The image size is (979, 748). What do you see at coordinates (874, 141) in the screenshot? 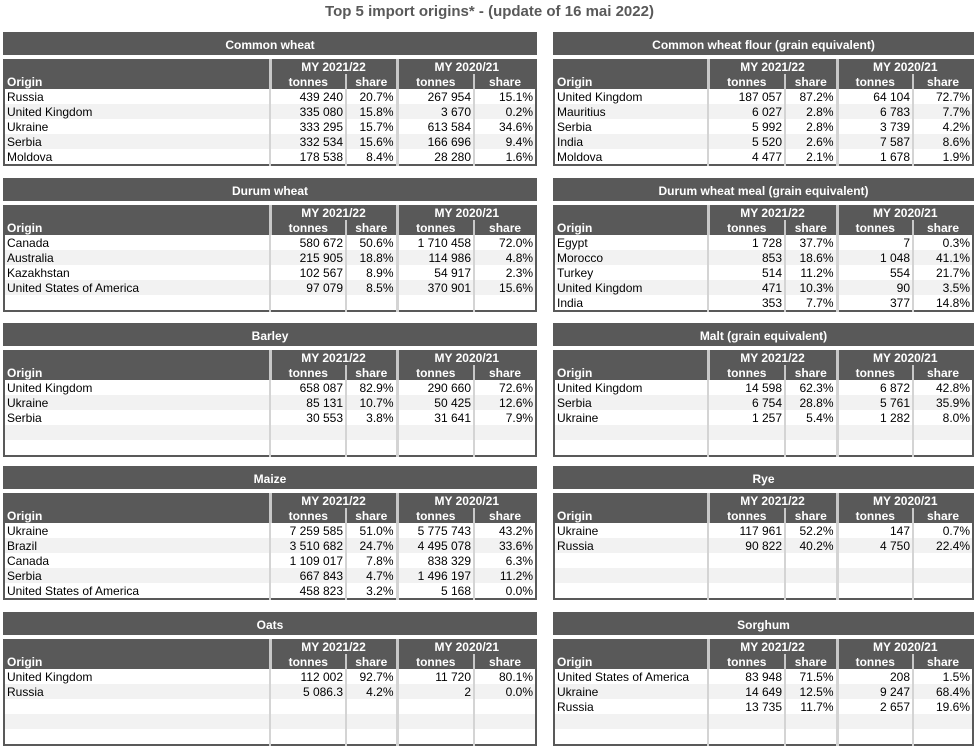
I see `tonnes-2020-21-cell: 7 587` at bounding box center [874, 141].